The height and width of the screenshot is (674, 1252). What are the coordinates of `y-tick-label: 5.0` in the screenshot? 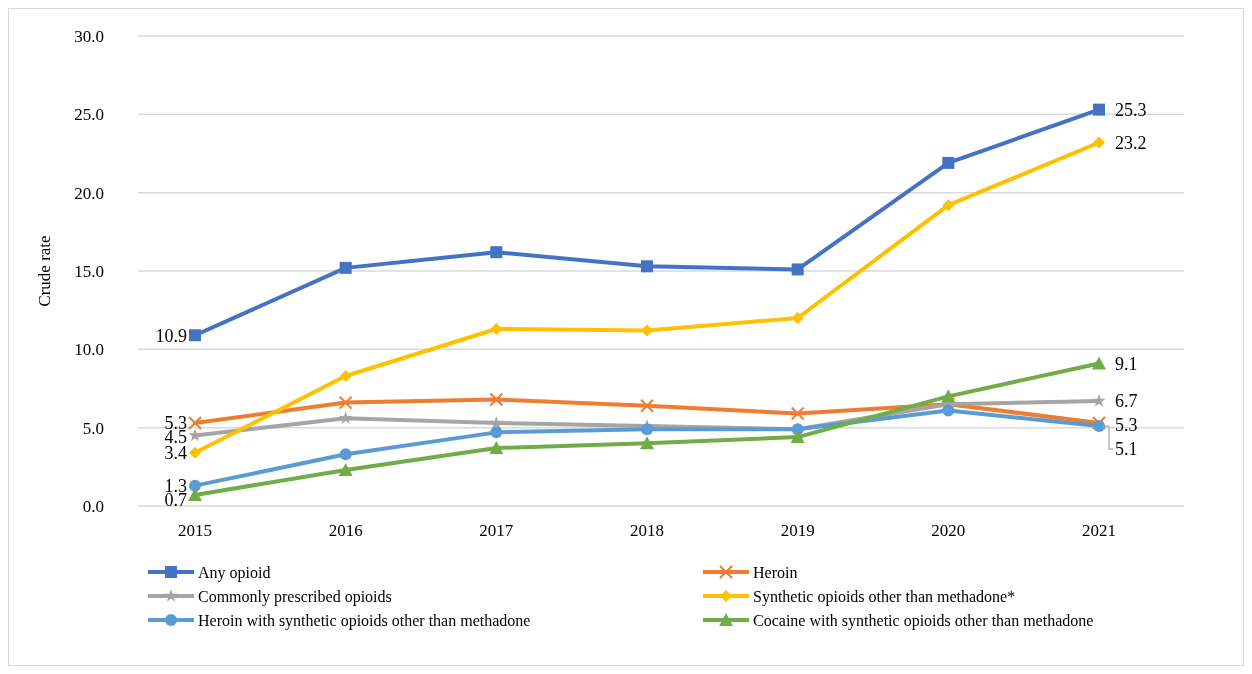 It's located at (93, 428).